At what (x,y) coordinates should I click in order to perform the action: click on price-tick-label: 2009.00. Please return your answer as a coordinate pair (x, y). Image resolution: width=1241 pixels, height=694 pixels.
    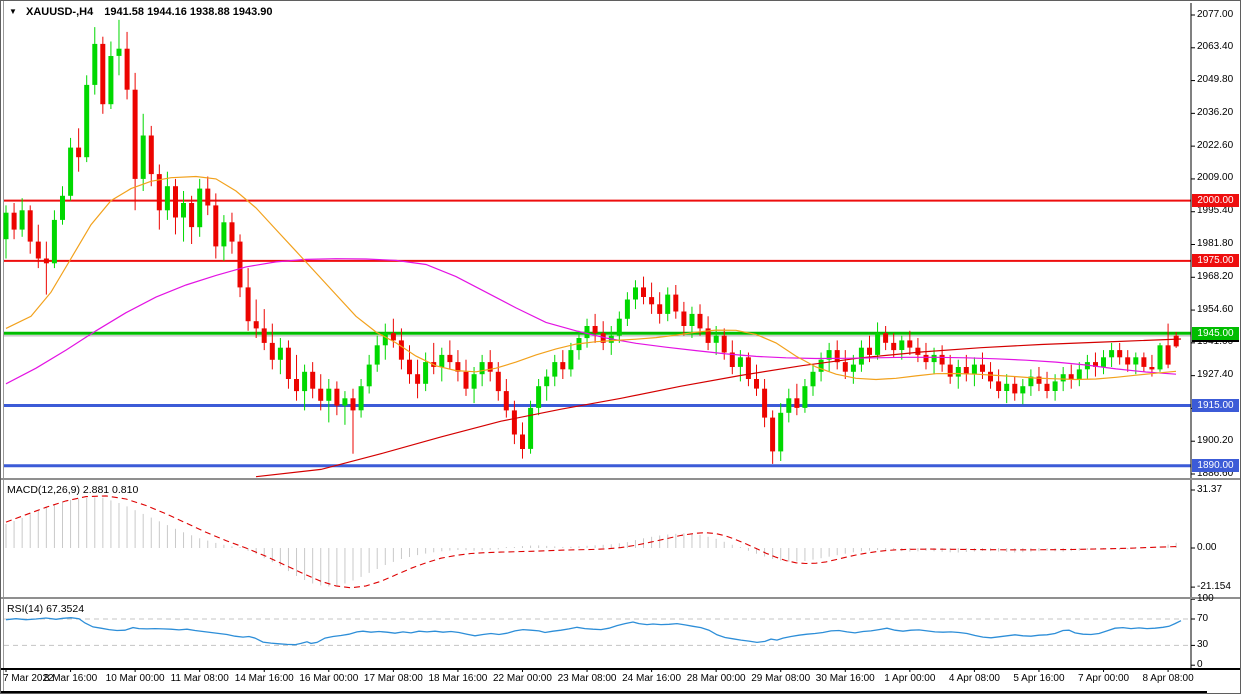
    Looking at the image, I should click on (1215, 178).